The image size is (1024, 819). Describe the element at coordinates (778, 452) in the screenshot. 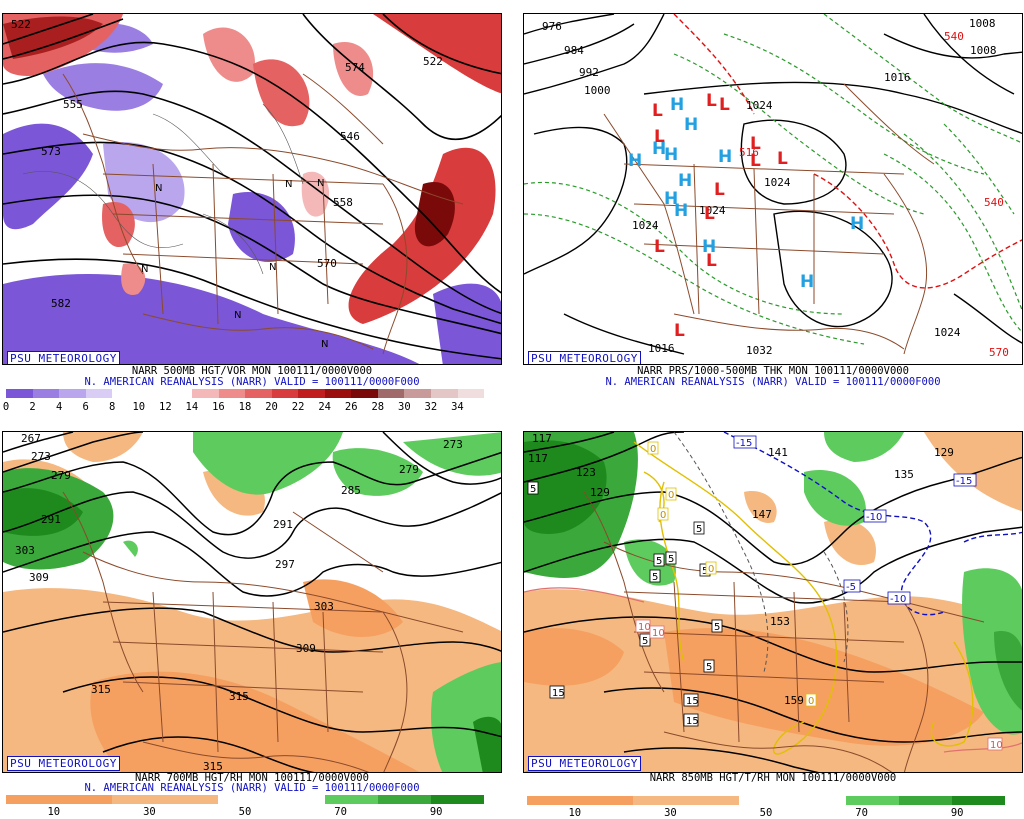

I see `svg-text: 141` at that location.